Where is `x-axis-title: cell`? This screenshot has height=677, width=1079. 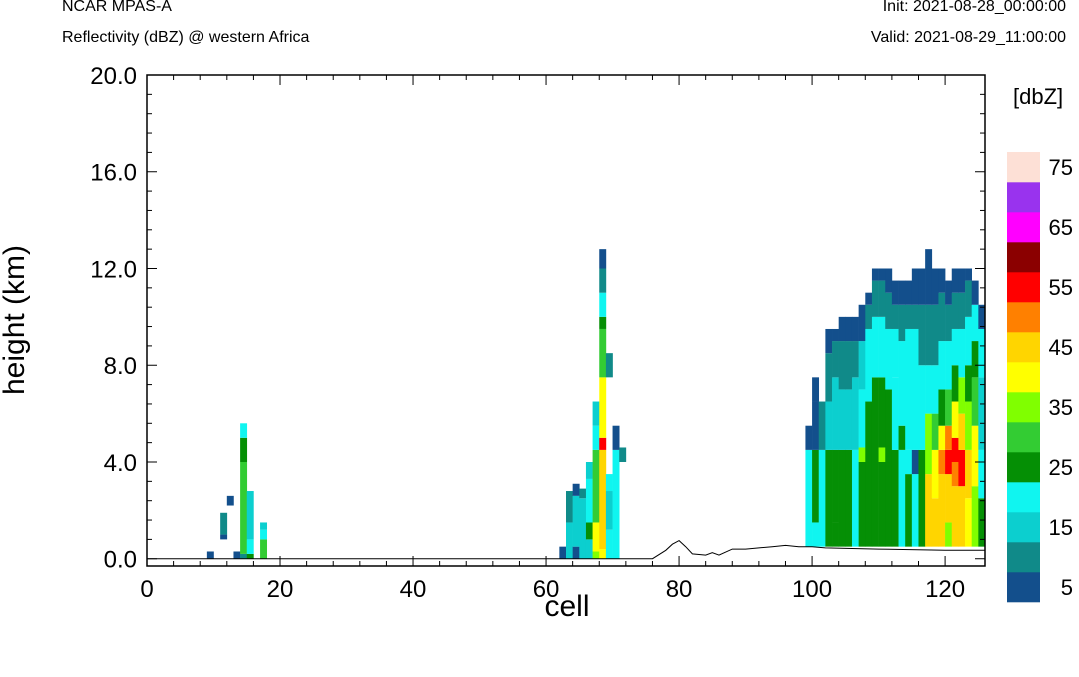
x-axis-title: cell is located at coordinates (566, 606).